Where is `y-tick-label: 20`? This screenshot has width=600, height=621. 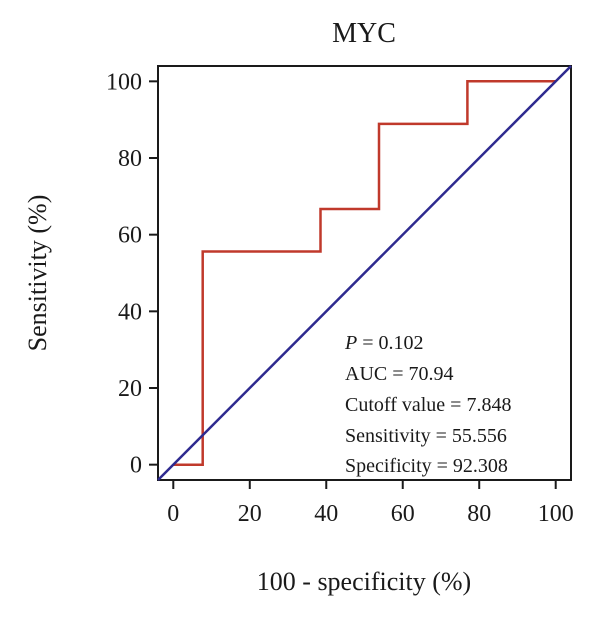
y-tick-label: 20 is located at coordinates (130, 389).